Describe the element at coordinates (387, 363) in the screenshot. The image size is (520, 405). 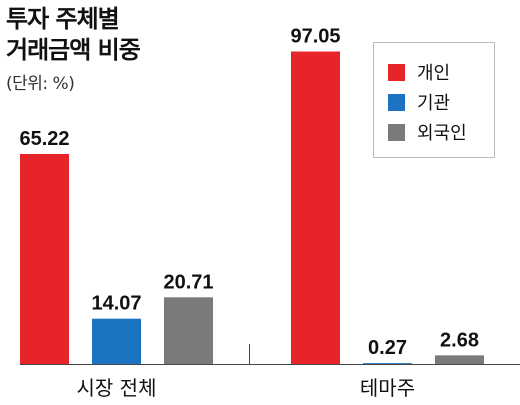
I see `bar-theme-stocks-institution` at that location.